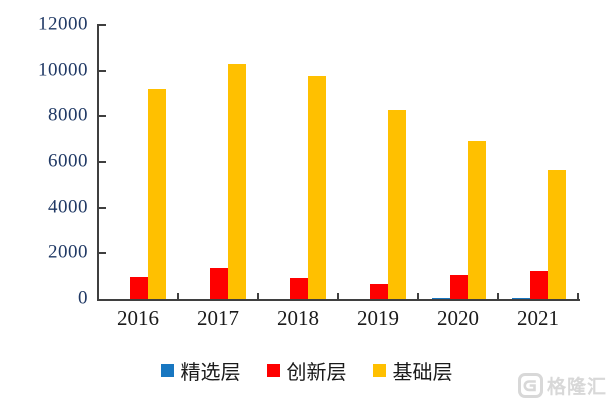 This screenshot has height=404, width=613. I want to click on bar-group-2021, so click(539, 162).